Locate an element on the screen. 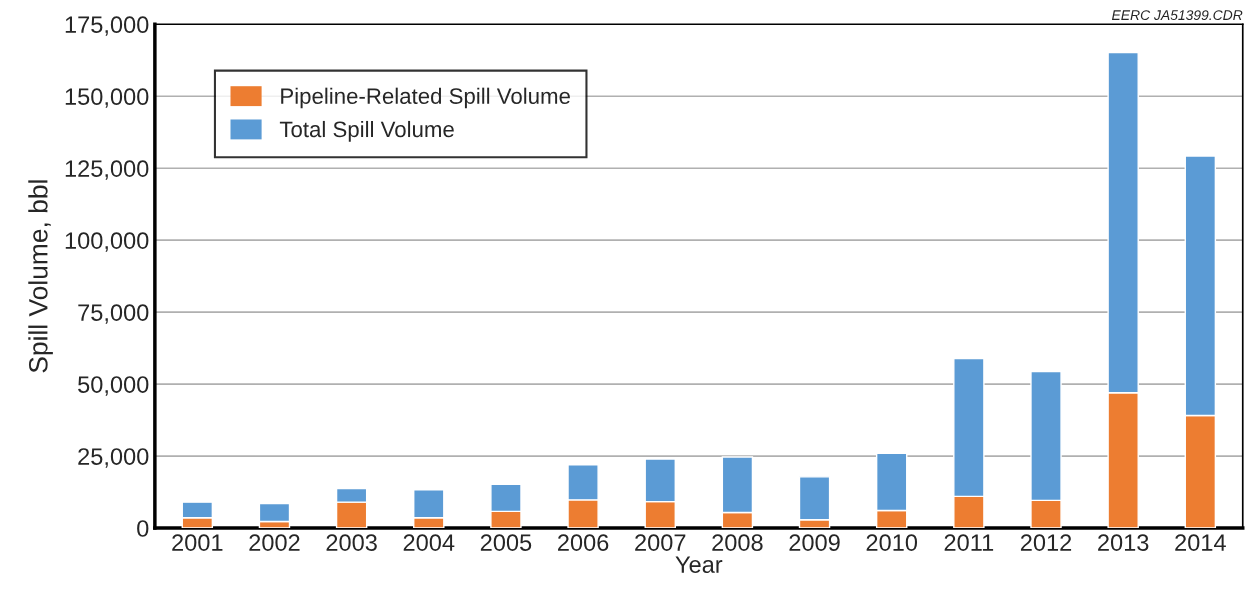 The width and height of the screenshot is (1249, 592). y-tick-label: 75,000 is located at coordinates (113, 314).